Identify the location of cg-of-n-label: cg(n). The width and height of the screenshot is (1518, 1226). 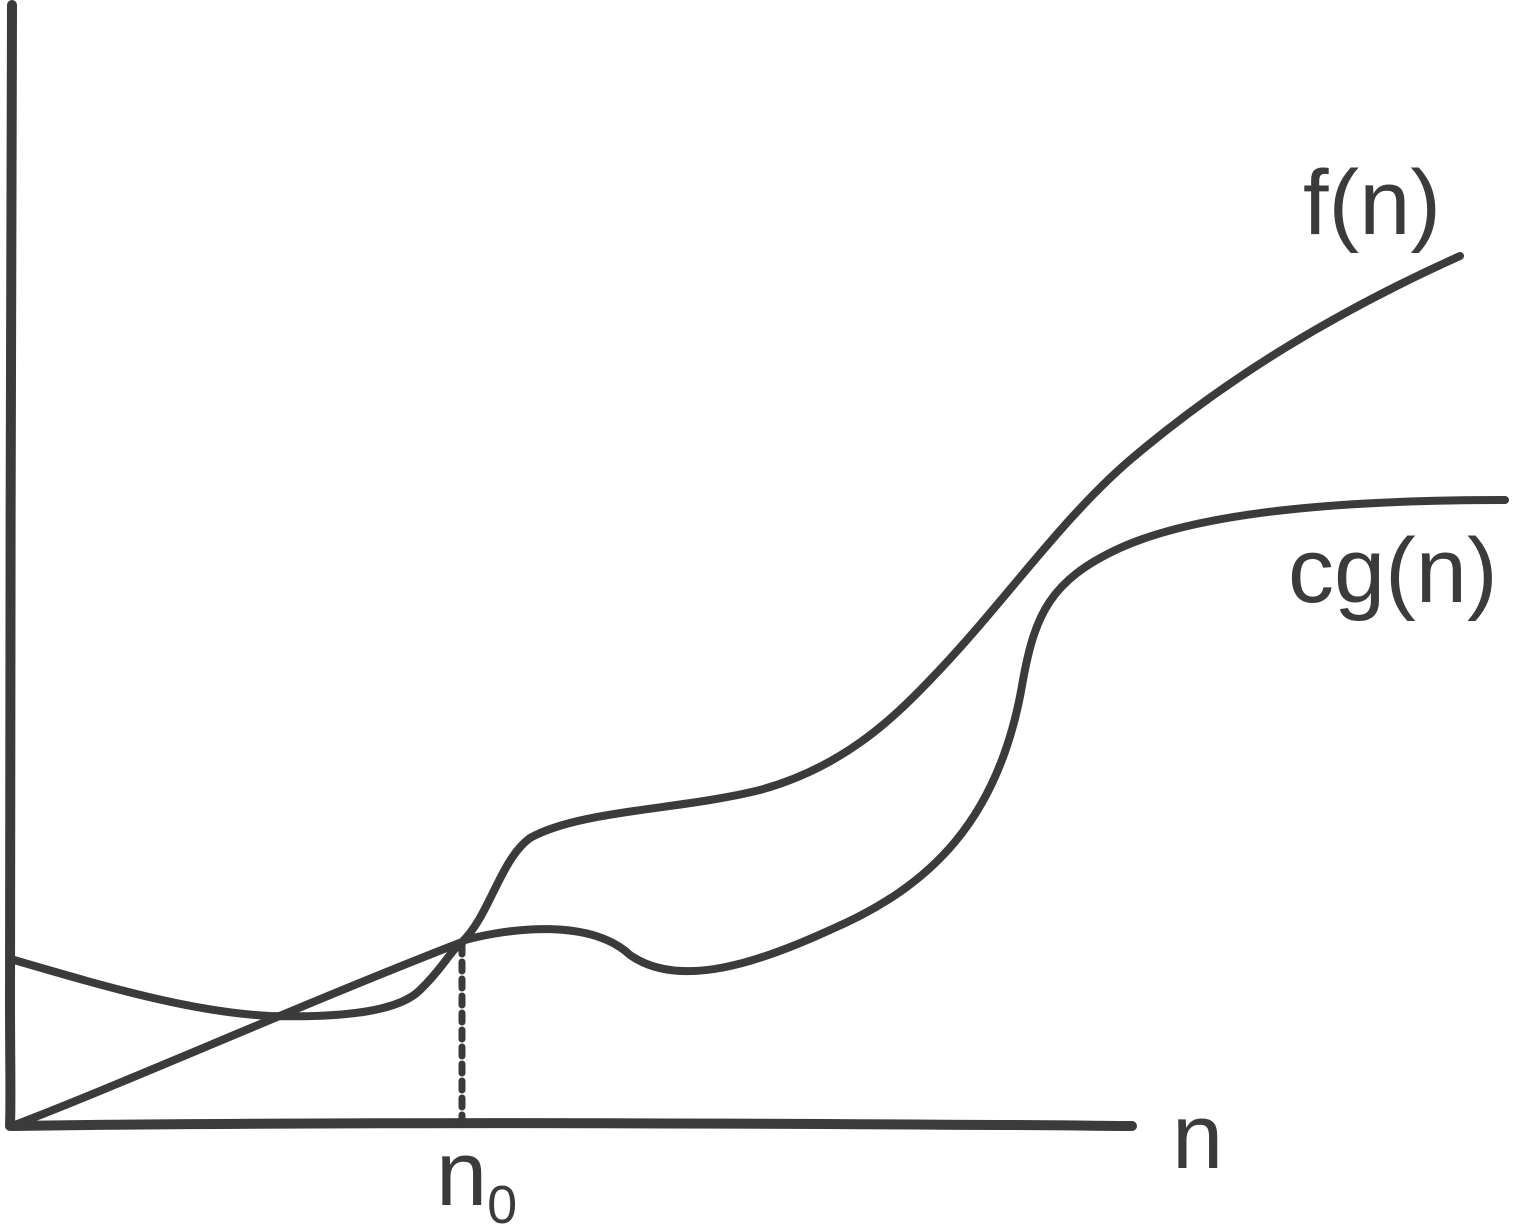
(1393, 571).